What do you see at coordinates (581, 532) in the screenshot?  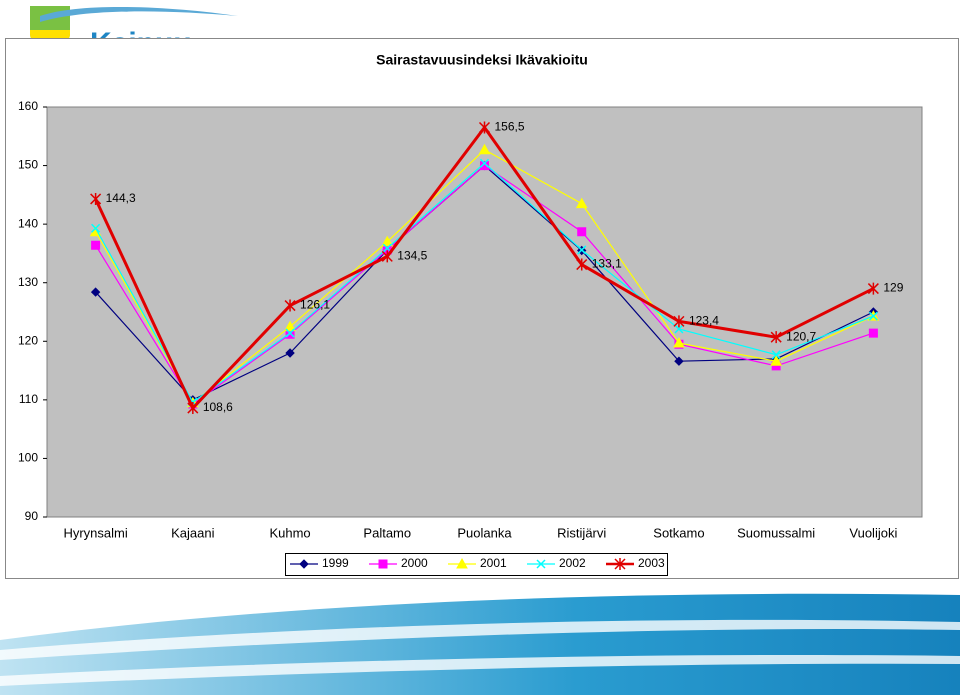 I see `x-tick-label: Ristijärvi` at bounding box center [581, 532].